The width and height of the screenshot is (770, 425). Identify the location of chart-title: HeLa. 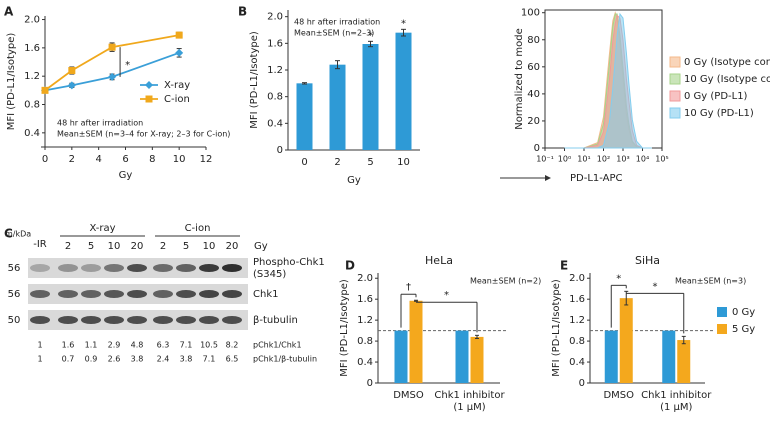
(439, 260).